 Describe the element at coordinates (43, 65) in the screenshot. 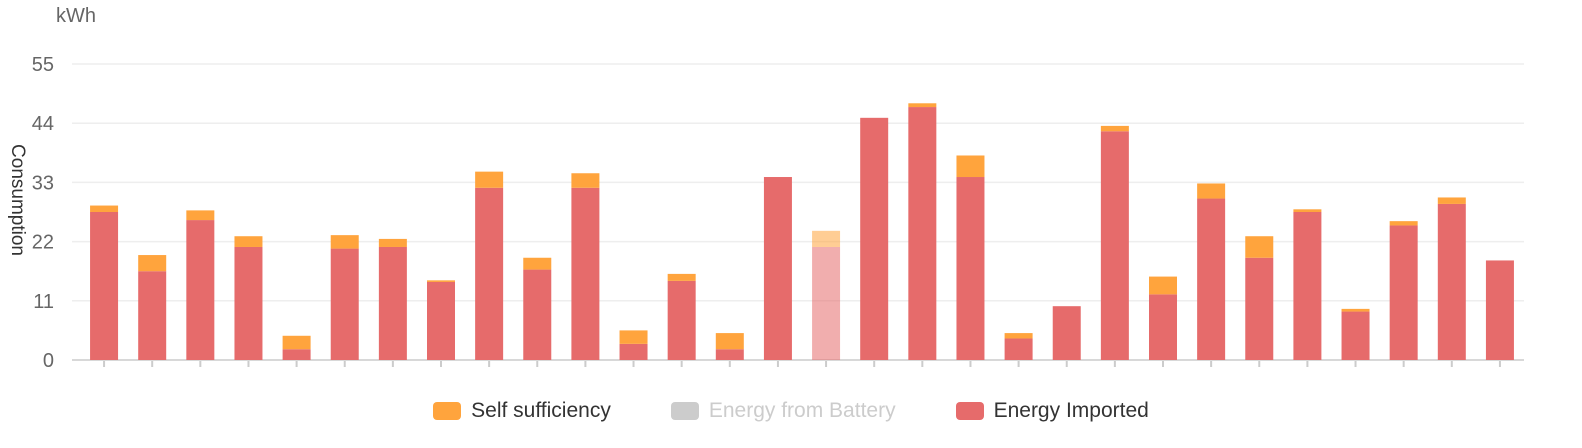

I see `y-tick-label: 55` at that location.